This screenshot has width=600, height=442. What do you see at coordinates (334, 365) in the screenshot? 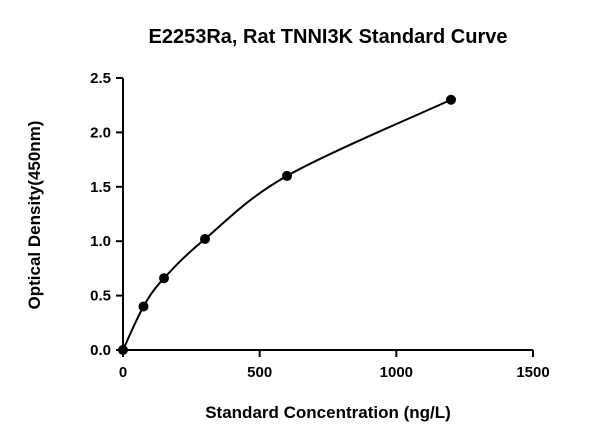
I see `x-axis-ticks: 0 500 1000 1500` at bounding box center [334, 365].